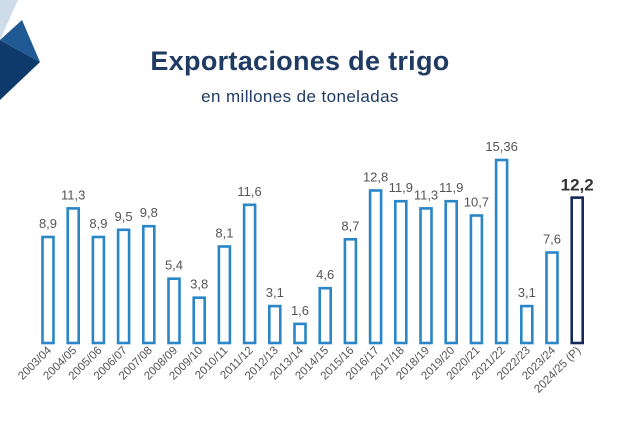  I want to click on corner-logo, so click(20, 50).